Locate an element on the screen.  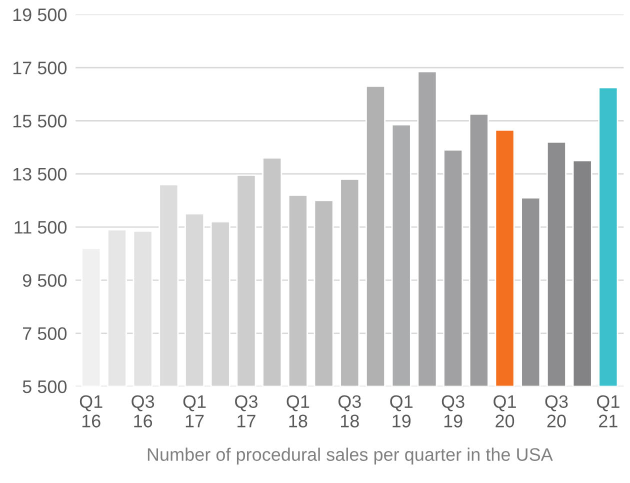
y-tick-label: 7 500 is located at coordinates (45, 333).